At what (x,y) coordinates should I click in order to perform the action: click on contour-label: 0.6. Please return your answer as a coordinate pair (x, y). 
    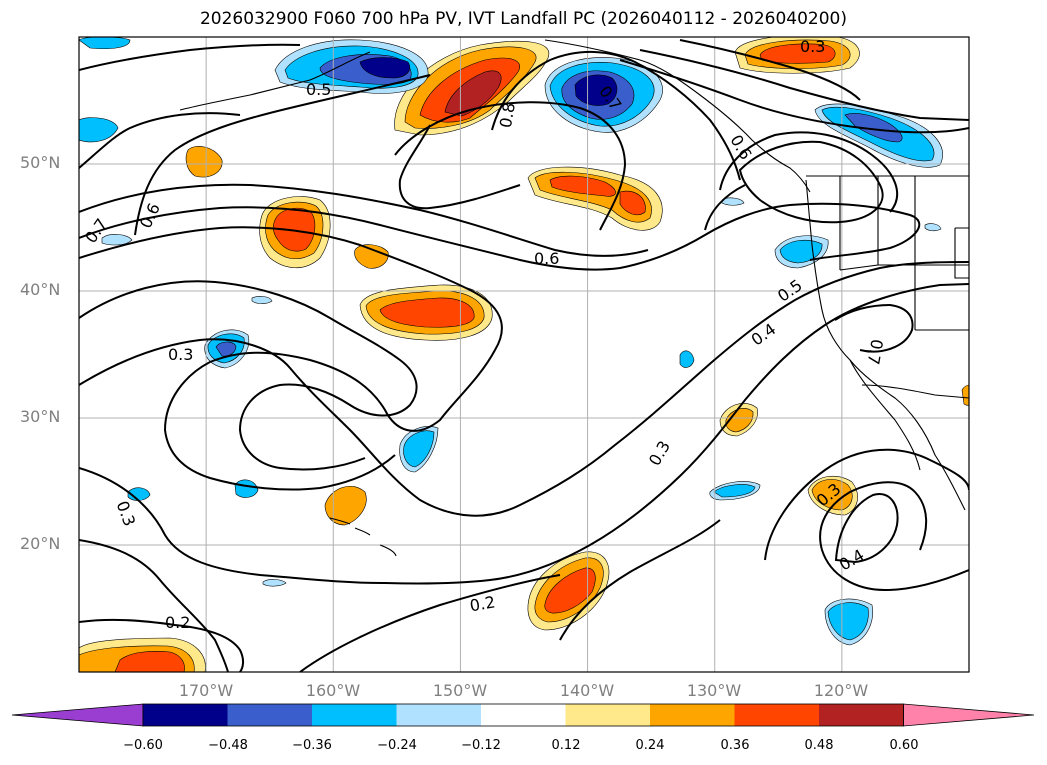
    Looking at the image, I should click on (740, 147).